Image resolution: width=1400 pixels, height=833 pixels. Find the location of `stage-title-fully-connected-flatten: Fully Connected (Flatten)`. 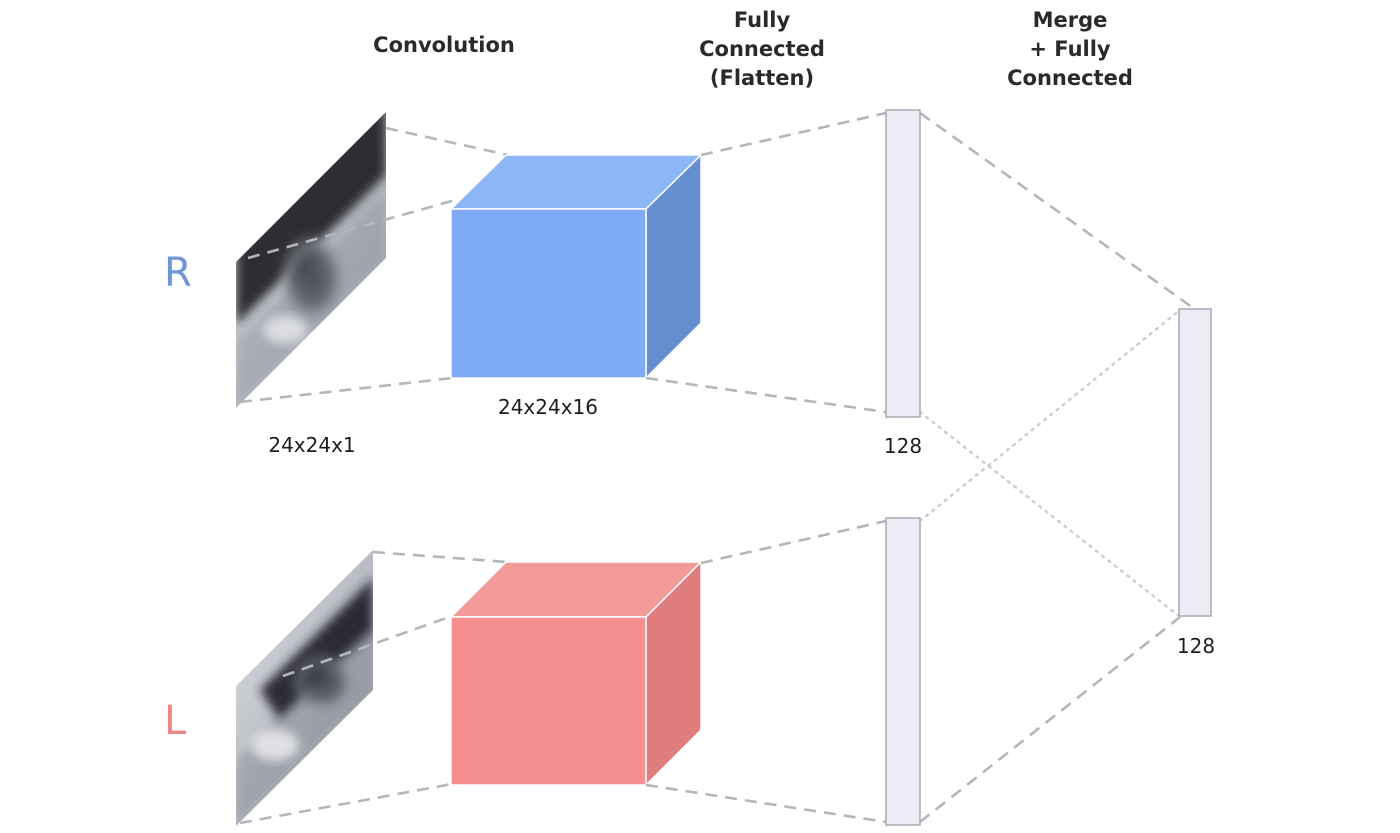

stage-title-fully-connected-flatten: Fully Connected (Flatten) is located at coordinates (762, 49).